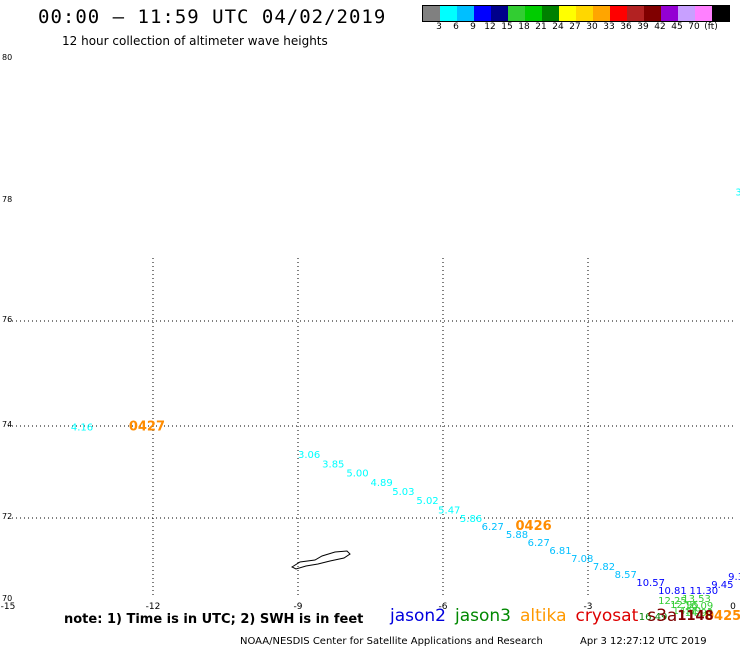 This screenshot has width=740, height=650. Describe the element at coordinates (650, 583) in the screenshot. I see `wave-height-value: 10.57` at that location.